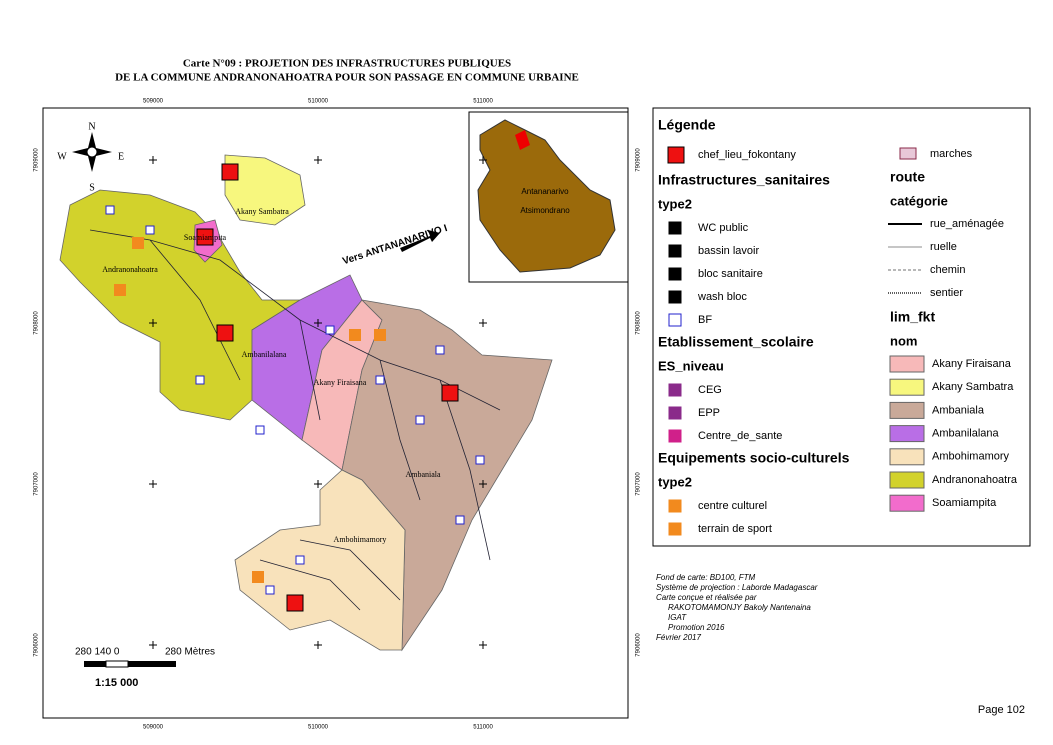 The image size is (1053, 745). Describe the element at coordinates (973, 387) in the screenshot. I see `legend-label: Akany Sambatra` at that location.